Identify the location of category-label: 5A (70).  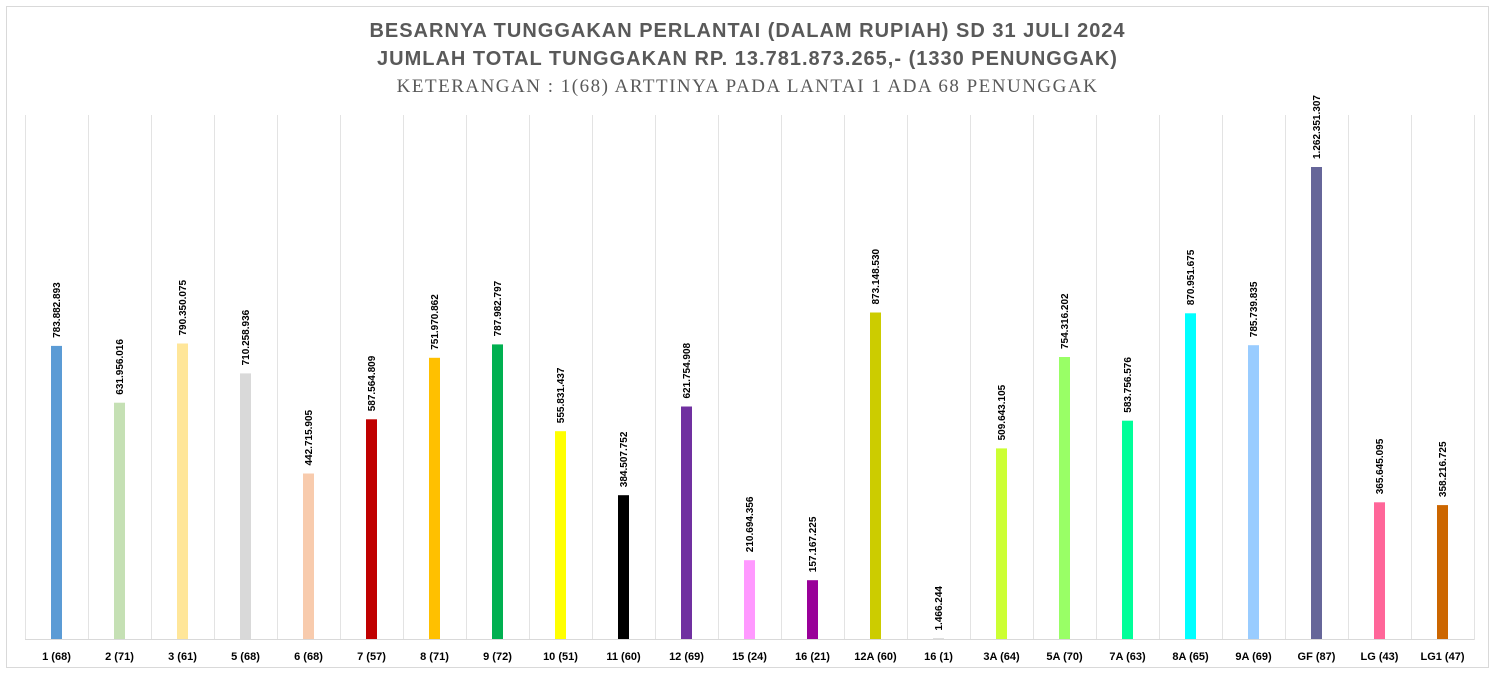
(1064, 657).